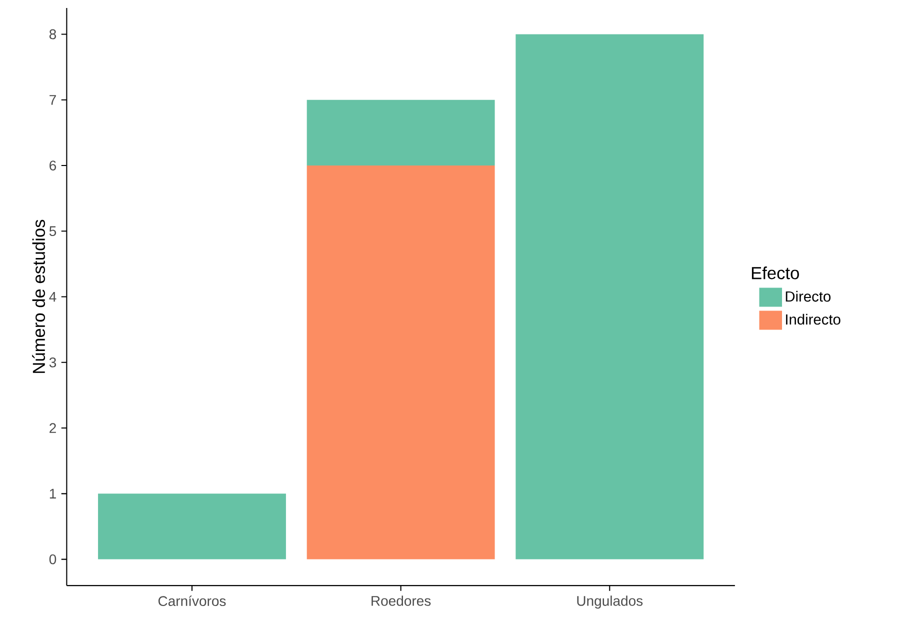 This screenshot has width=907, height=618. I want to click on x-tick-label: Ungulados, so click(610, 602).